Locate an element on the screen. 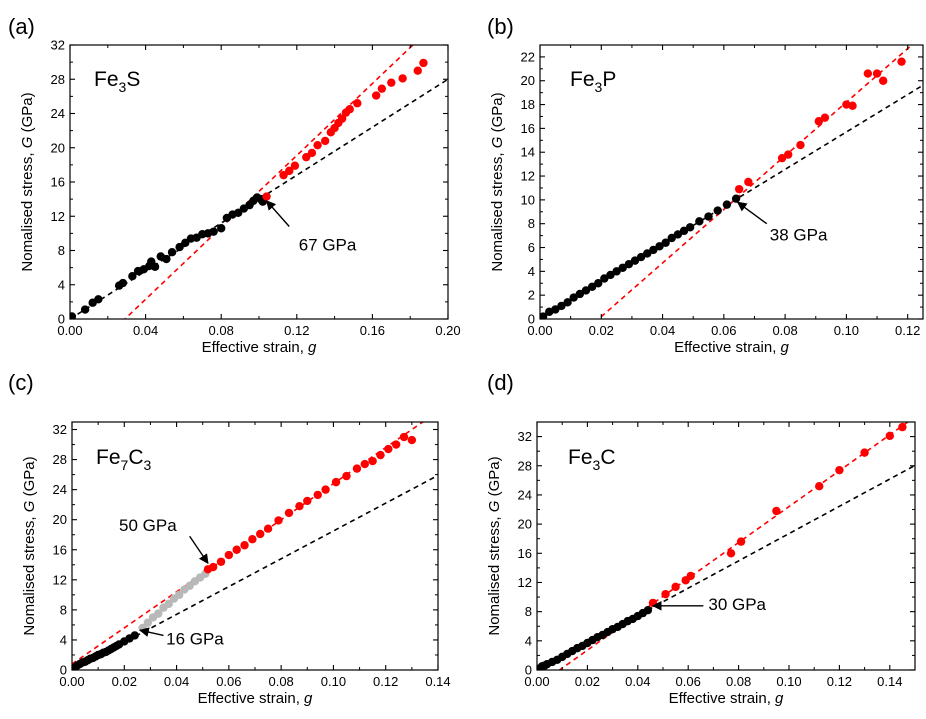 This screenshot has width=926, height=719. x-tick-label: 0.00 is located at coordinates (536, 681).